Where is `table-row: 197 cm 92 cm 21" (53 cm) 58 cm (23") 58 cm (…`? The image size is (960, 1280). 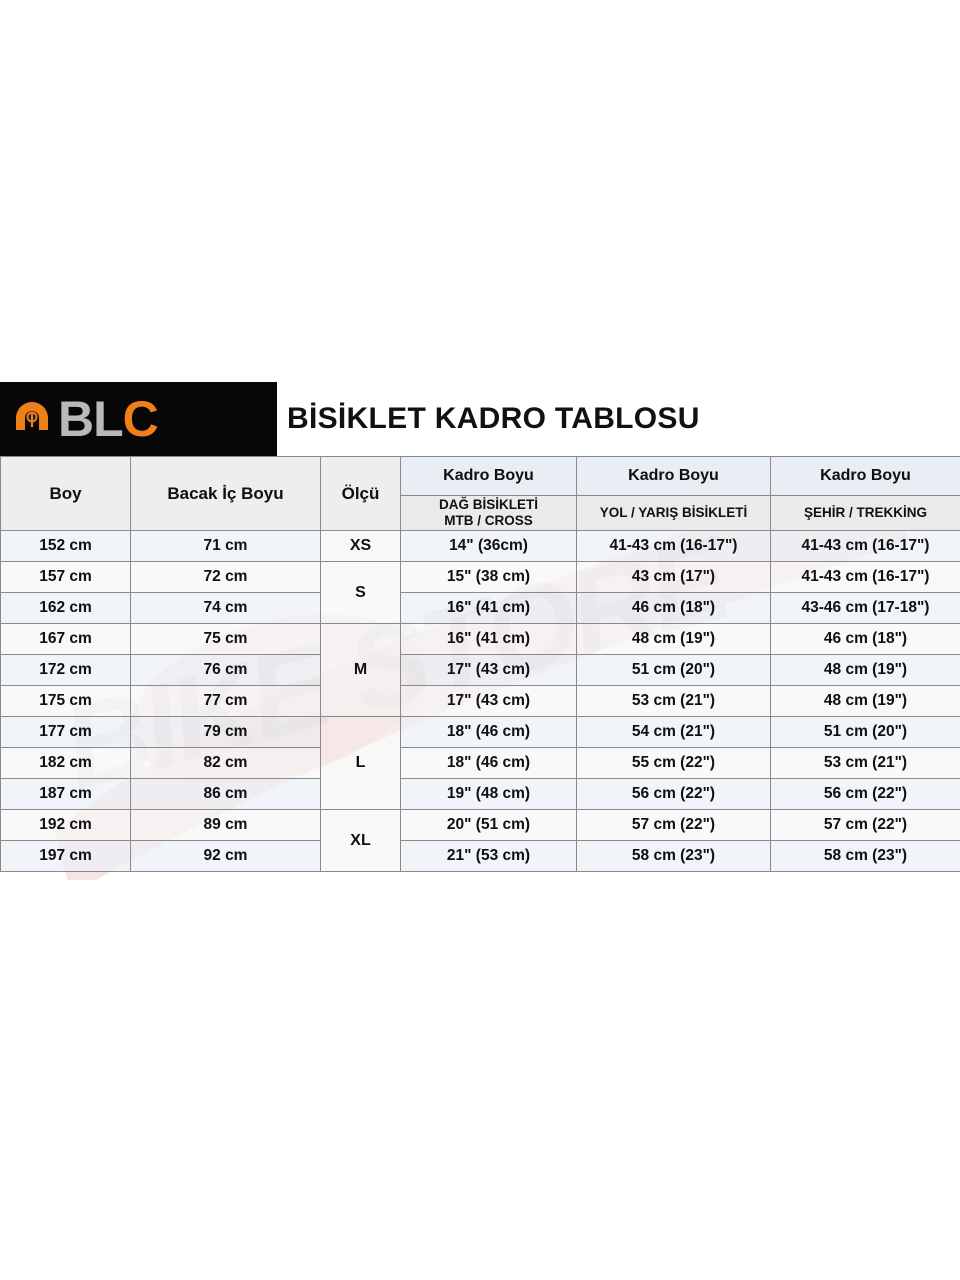 table-row: 197 cm 92 cm 21" (53 cm) 58 cm (23") 58 cm (… is located at coordinates (480, 856).